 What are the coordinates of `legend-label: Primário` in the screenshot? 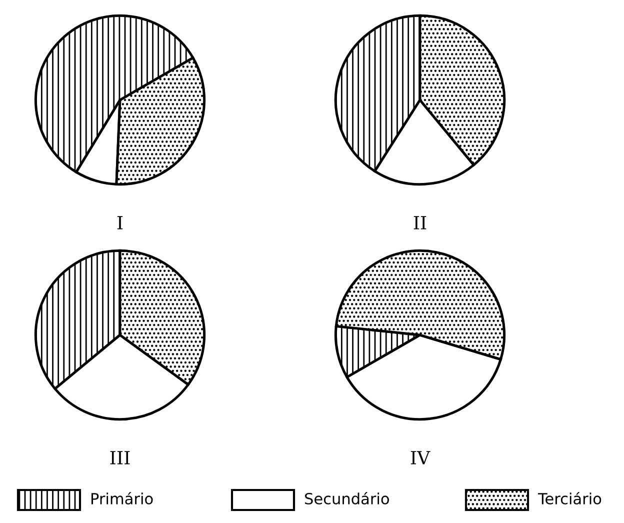 It's located at (122, 498).